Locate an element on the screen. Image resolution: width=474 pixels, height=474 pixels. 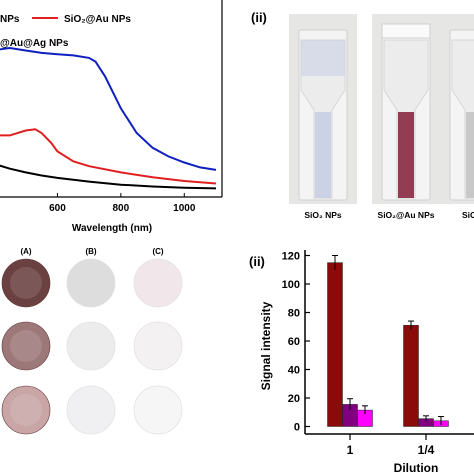
bar-series is located at coordinates (388, 341).